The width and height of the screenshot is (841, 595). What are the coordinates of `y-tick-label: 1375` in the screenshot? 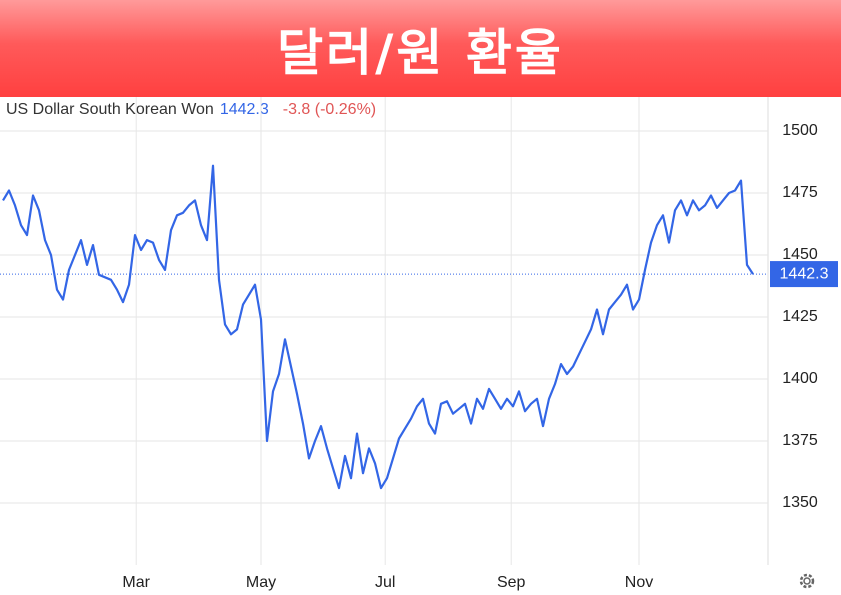 It's located at (800, 440).